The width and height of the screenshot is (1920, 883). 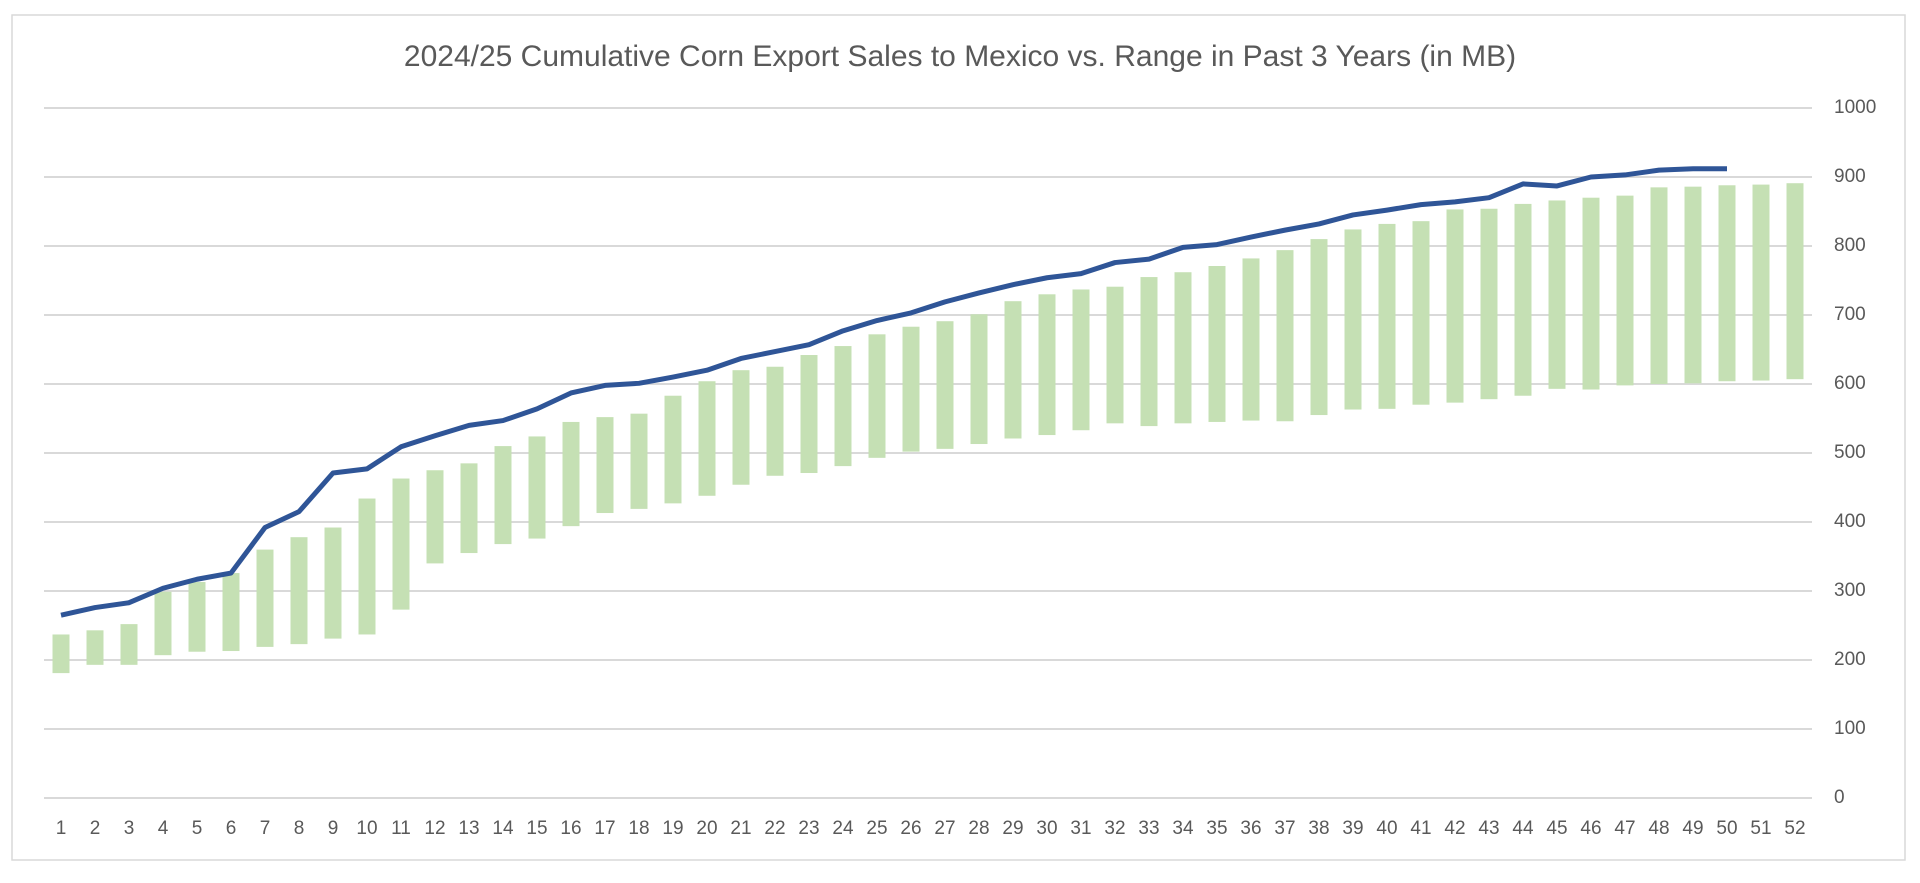 What do you see at coordinates (503, 828) in the screenshot?
I see `x-tick-label: 14` at bounding box center [503, 828].